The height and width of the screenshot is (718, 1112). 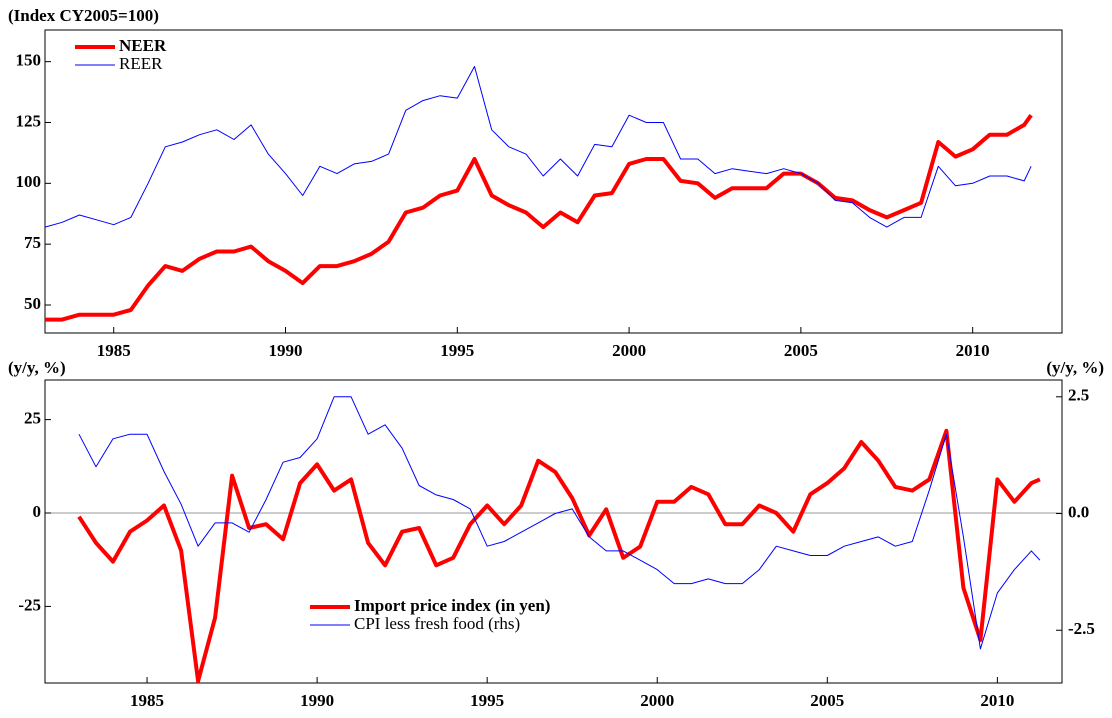 I want to click on y-axis-label: (Index CY2005=100), so click(x=83, y=15).